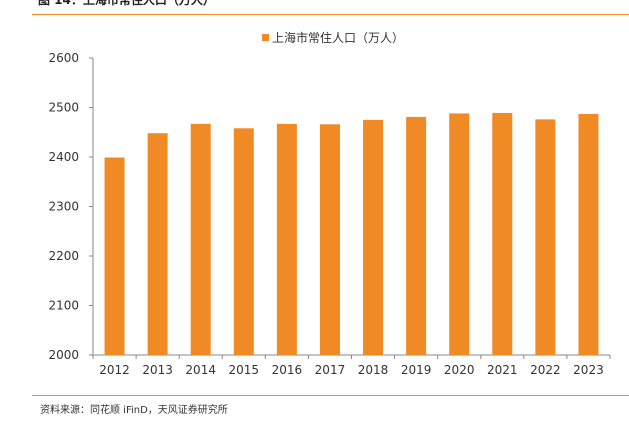 The height and width of the screenshot is (428, 629). Describe the element at coordinates (63, 157) in the screenshot. I see `y-tick-label: 2400` at that location.